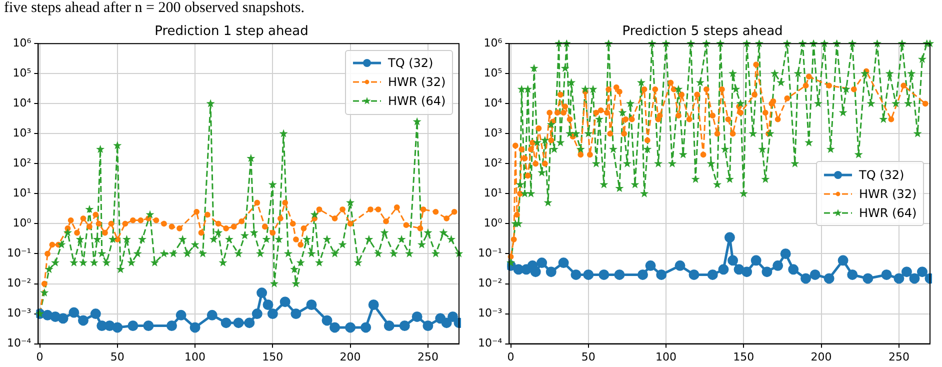  I want to click on y-tick-label: 10⁶, so click(22, 43).